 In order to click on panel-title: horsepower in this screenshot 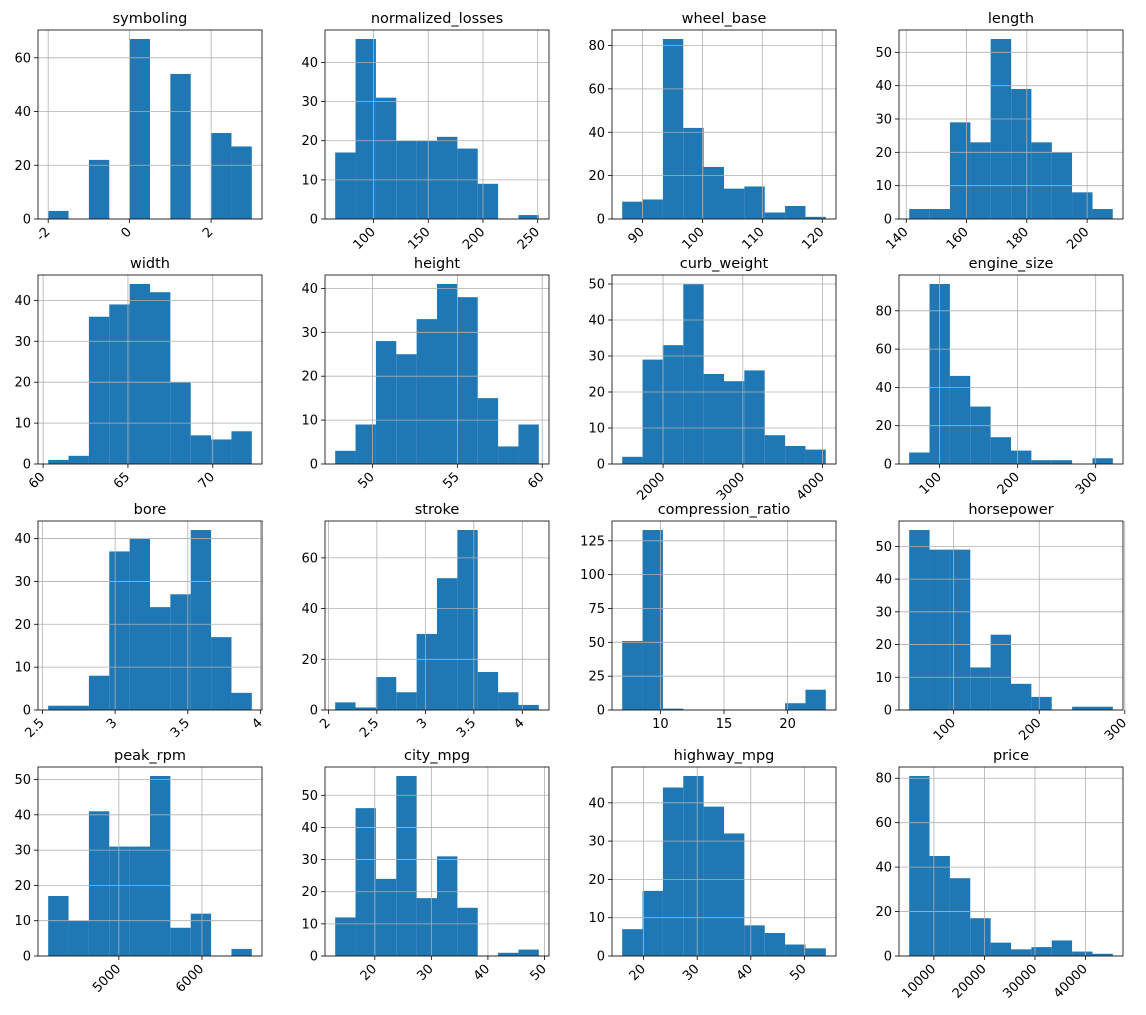, I will do `click(1010, 510)`.